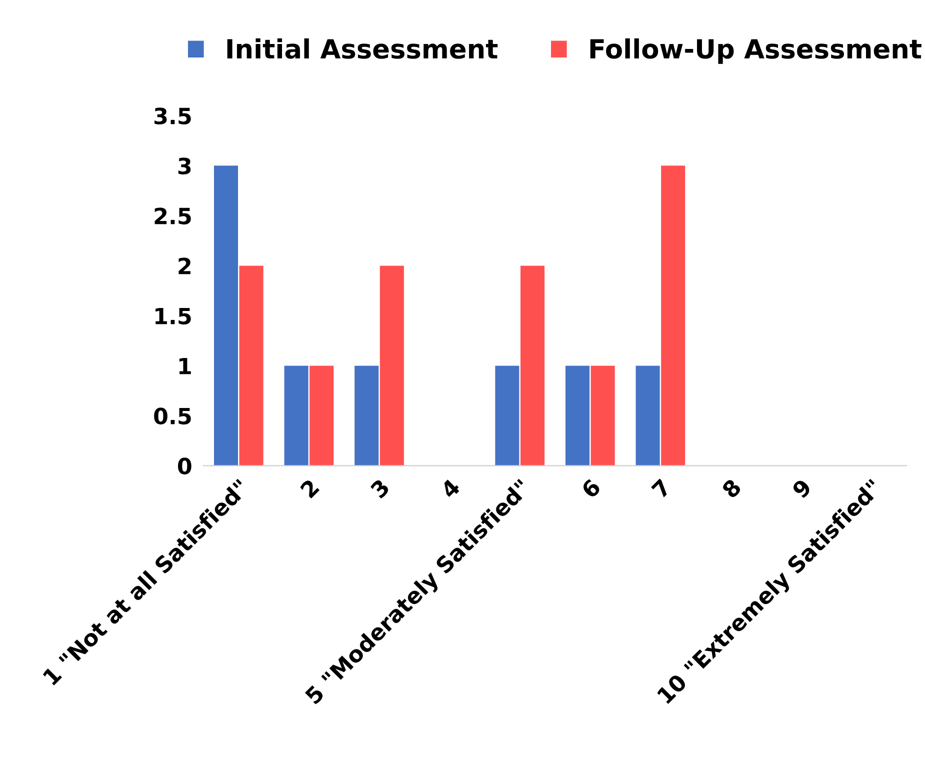 The width and height of the screenshot is (925, 761). What do you see at coordinates (173, 316) in the screenshot?
I see `y-tick-label: 1.5` at bounding box center [173, 316].